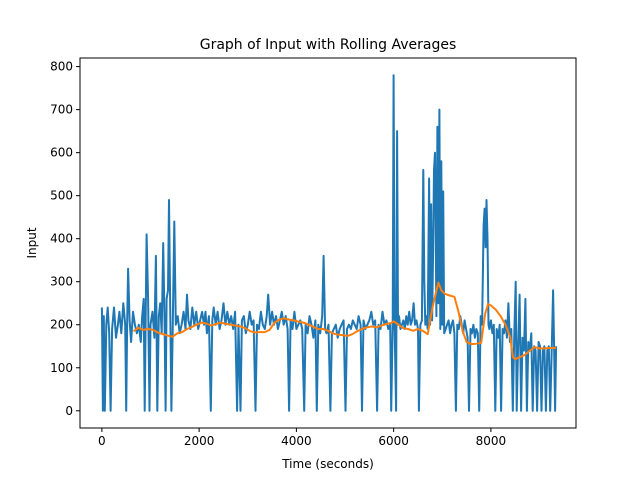 Image resolution: width=640 pixels, height=484 pixels. Describe the element at coordinates (393, 441) in the screenshot. I see `x-tick-label: 6000` at that location.